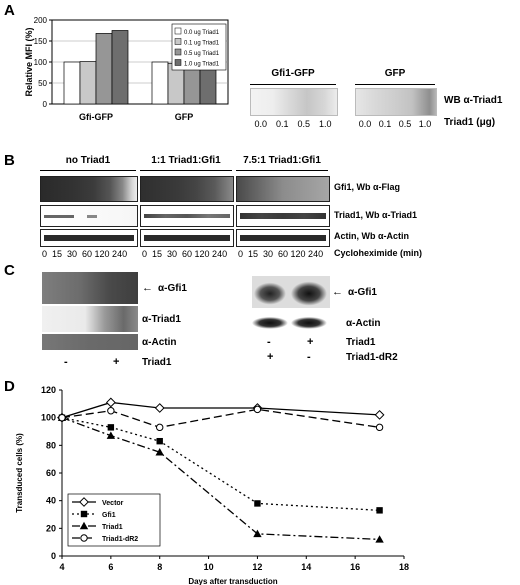  Describe the element at coordinates (187, 216) in the screenshot. I see `blot-b-triad1-1to1` at that location.